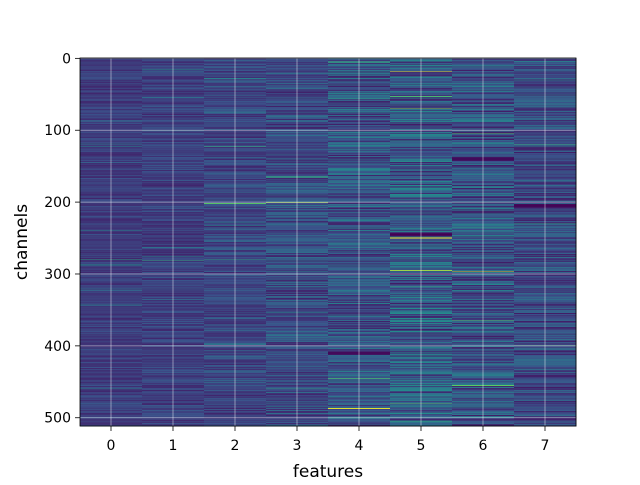 The image size is (640, 485). Describe the element at coordinates (328, 471) in the screenshot. I see `x-axis-label: features` at that location.